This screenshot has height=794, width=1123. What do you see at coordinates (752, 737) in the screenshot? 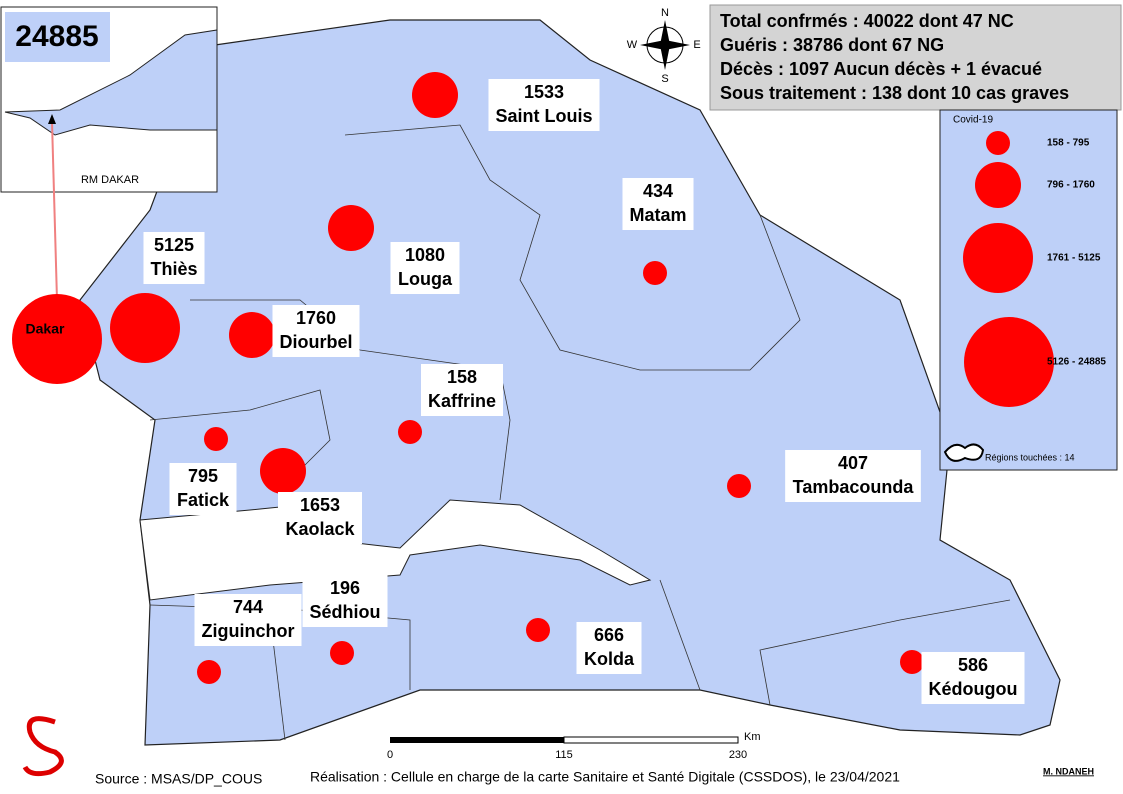
I see `scale-unit: Km` at bounding box center [752, 737].